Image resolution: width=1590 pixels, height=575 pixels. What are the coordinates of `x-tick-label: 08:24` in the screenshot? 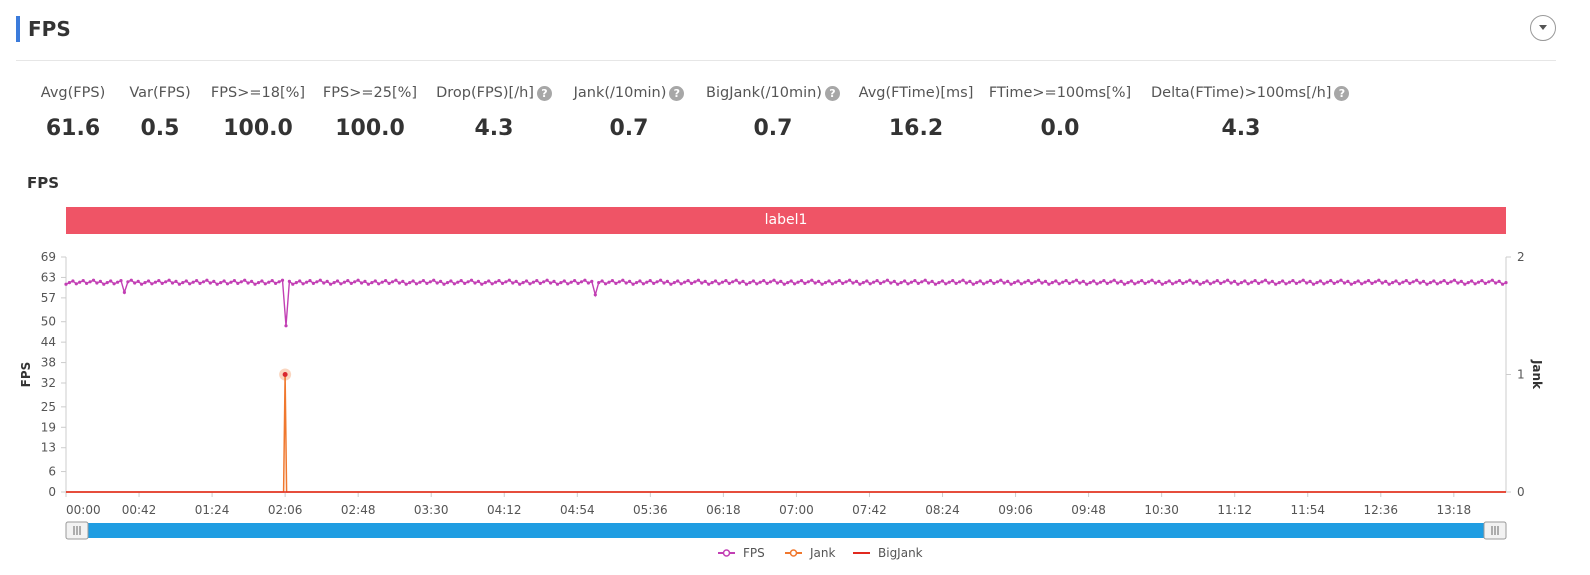 It's located at (942, 510).